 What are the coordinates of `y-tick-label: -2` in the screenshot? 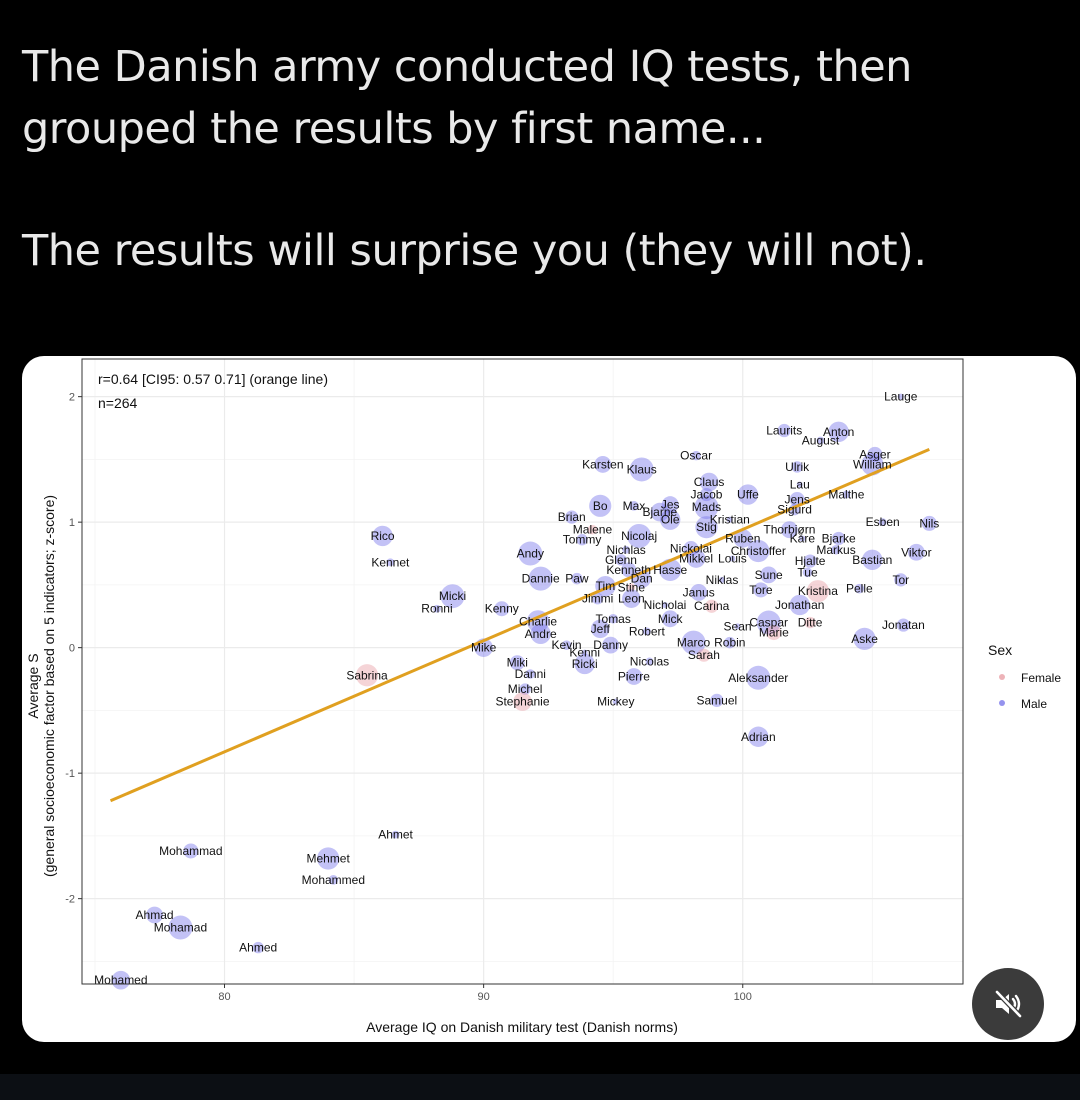 It's located at (70, 900).